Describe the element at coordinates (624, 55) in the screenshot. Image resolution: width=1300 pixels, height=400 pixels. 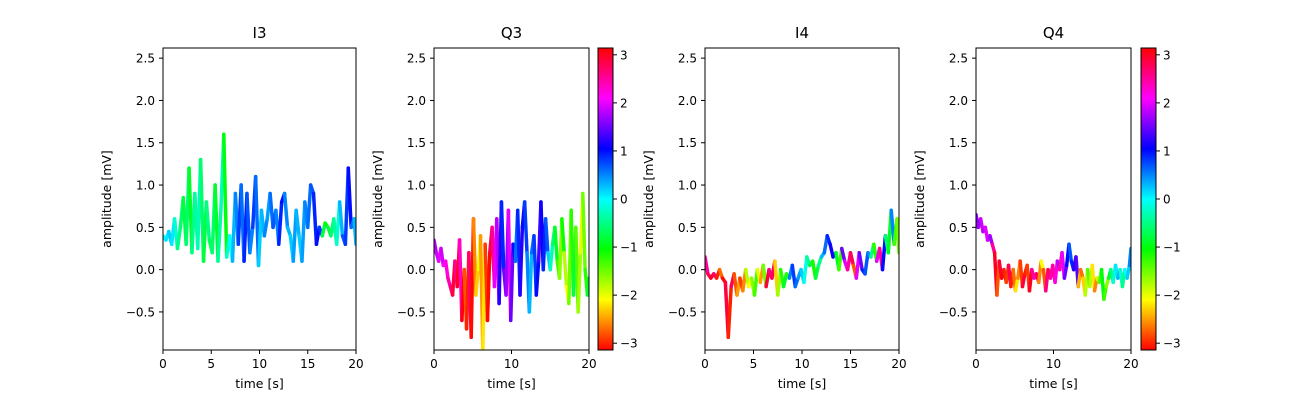
I see `colorbar-tick-label: 3` at that location.